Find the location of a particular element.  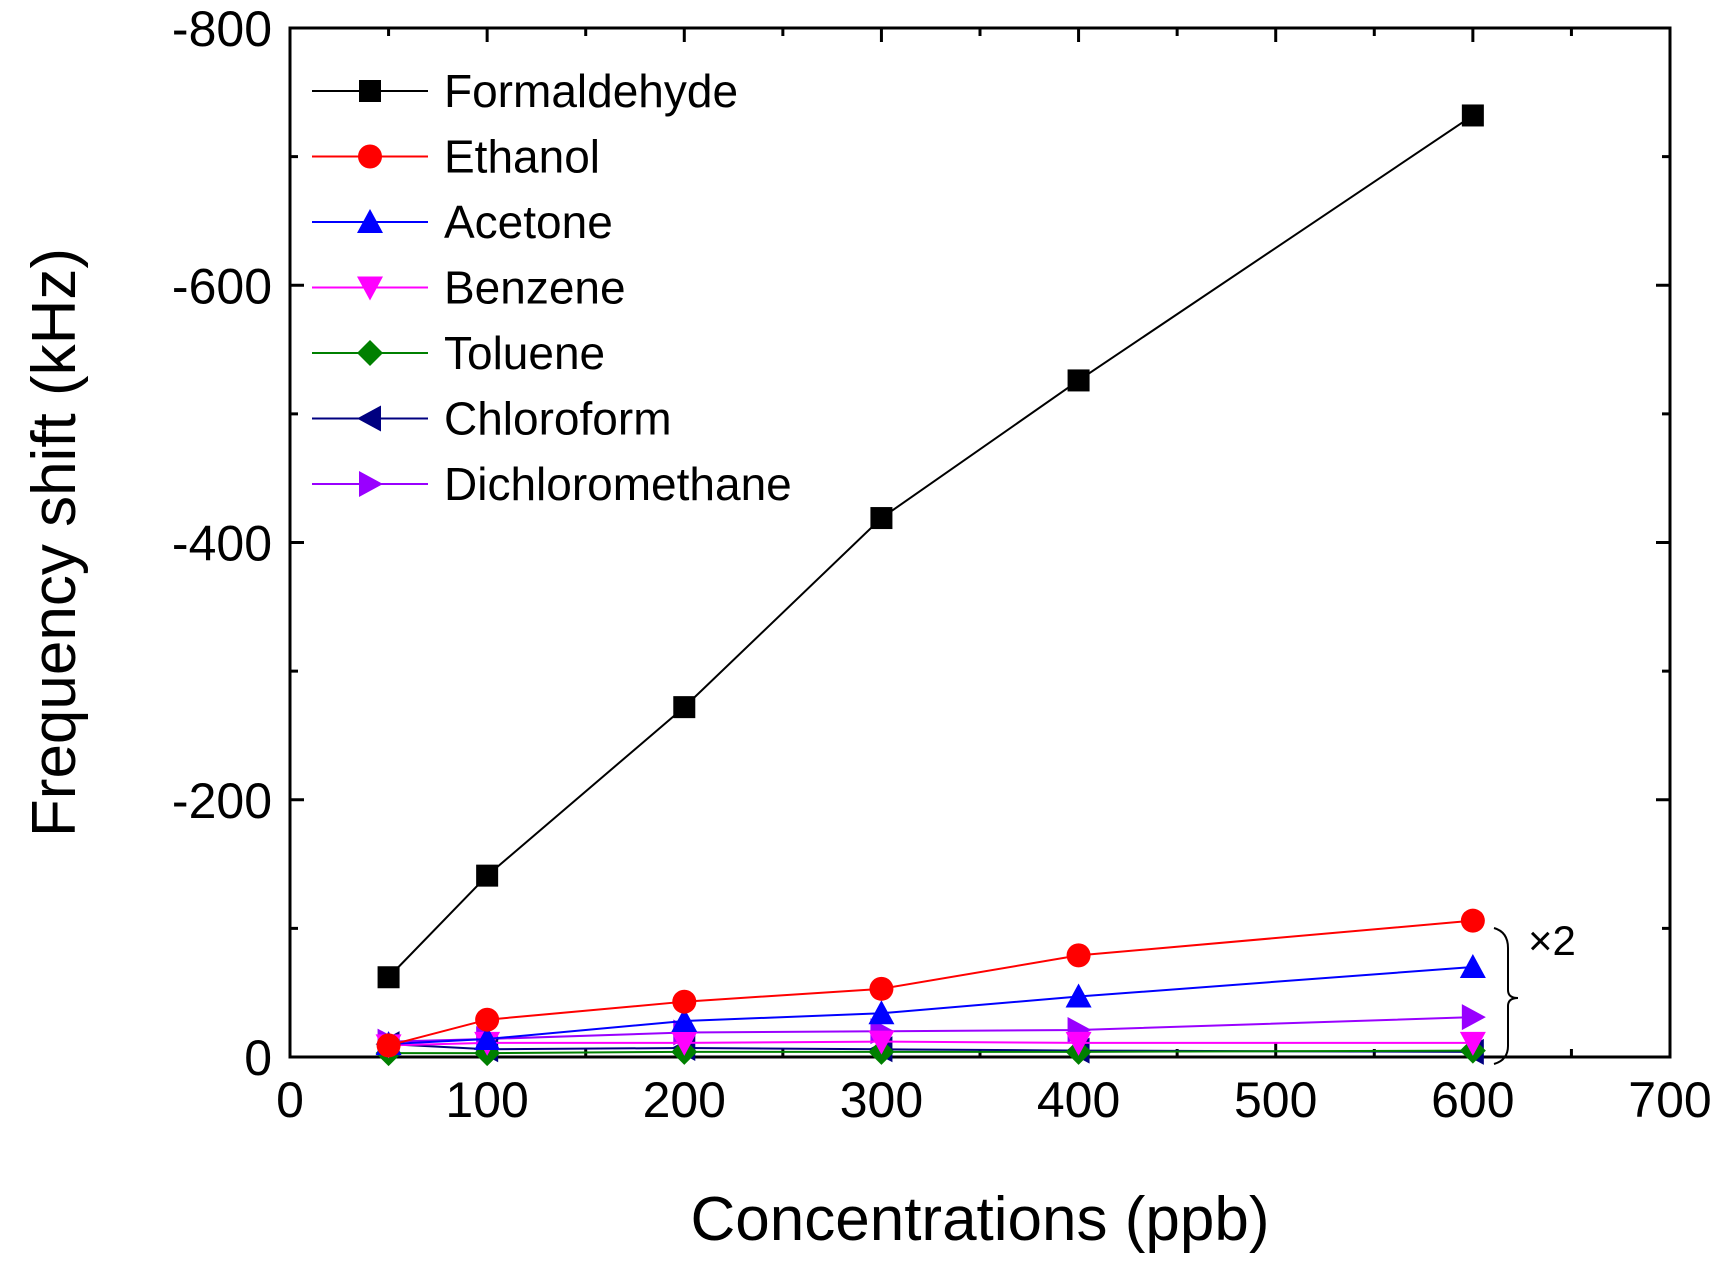

legend-item-dichloromethane: Dichloromethane is located at coordinates (552, 484).